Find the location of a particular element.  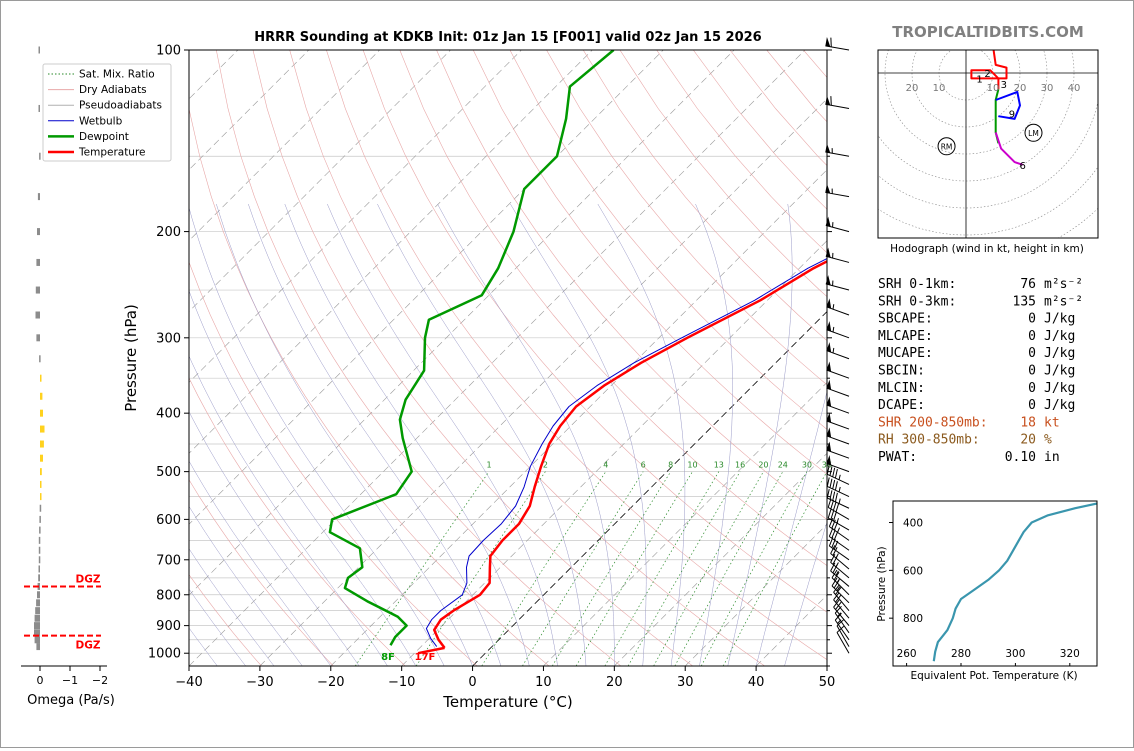

theta-e-y-tick-label: 800 is located at coordinates (913, 619).